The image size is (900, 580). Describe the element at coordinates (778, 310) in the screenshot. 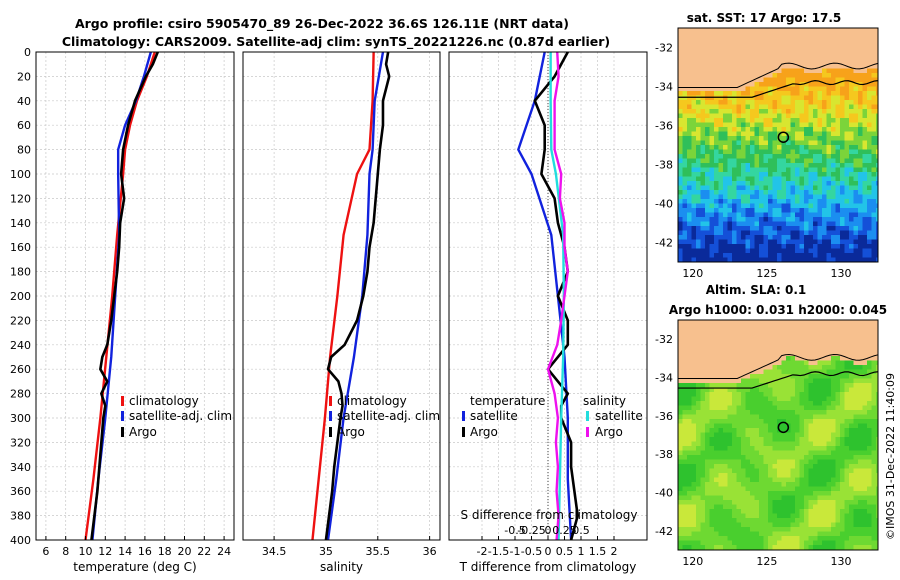

I see `sla-map-subtitle: Argo h1000: 0.031 h2000: 0.045` at that location.